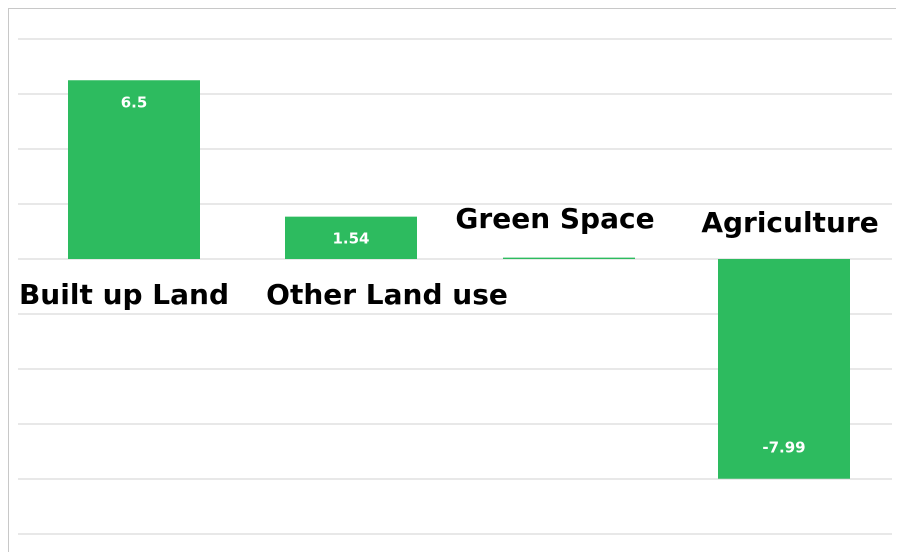 This screenshot has width=900, height=554. Describe the element at coordinates (789, 222) in the screenshot. I see `category-label: Agriculture` at that location.